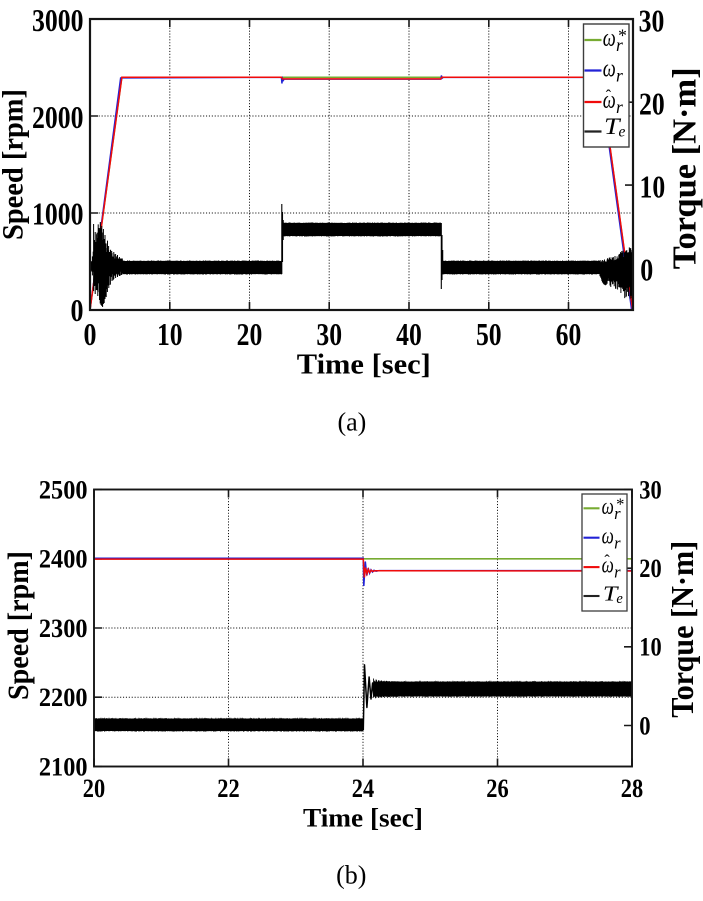  I want to click on svg-text: 2100, so click(63, 766).